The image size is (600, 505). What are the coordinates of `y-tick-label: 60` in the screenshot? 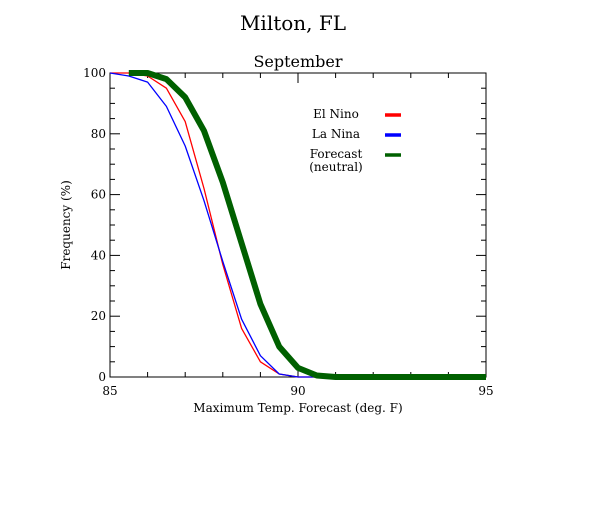 It's located at (98, 195).